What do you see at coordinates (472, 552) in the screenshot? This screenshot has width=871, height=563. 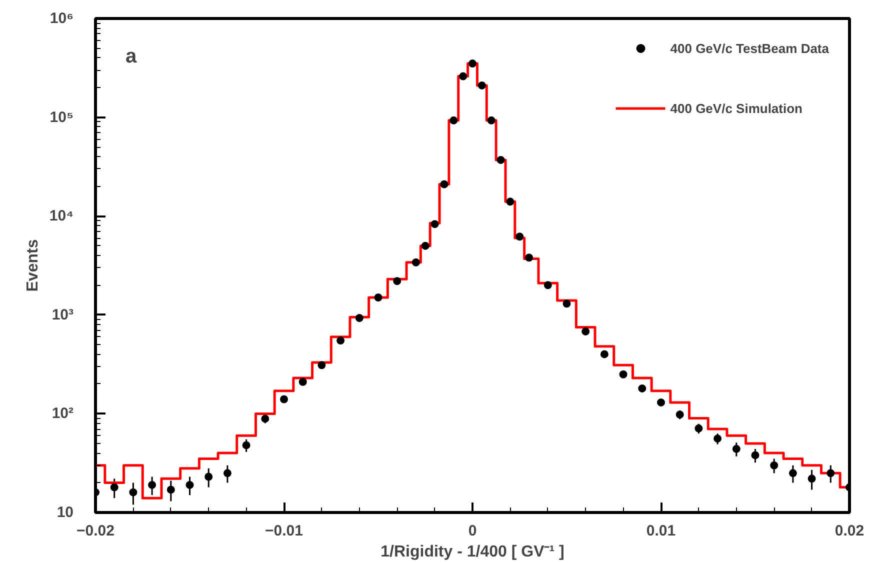 I see `x-axis-title: 1/Rigidity - 1/400 [ GV⁻¹ ]` at bounding box center [472, 552].